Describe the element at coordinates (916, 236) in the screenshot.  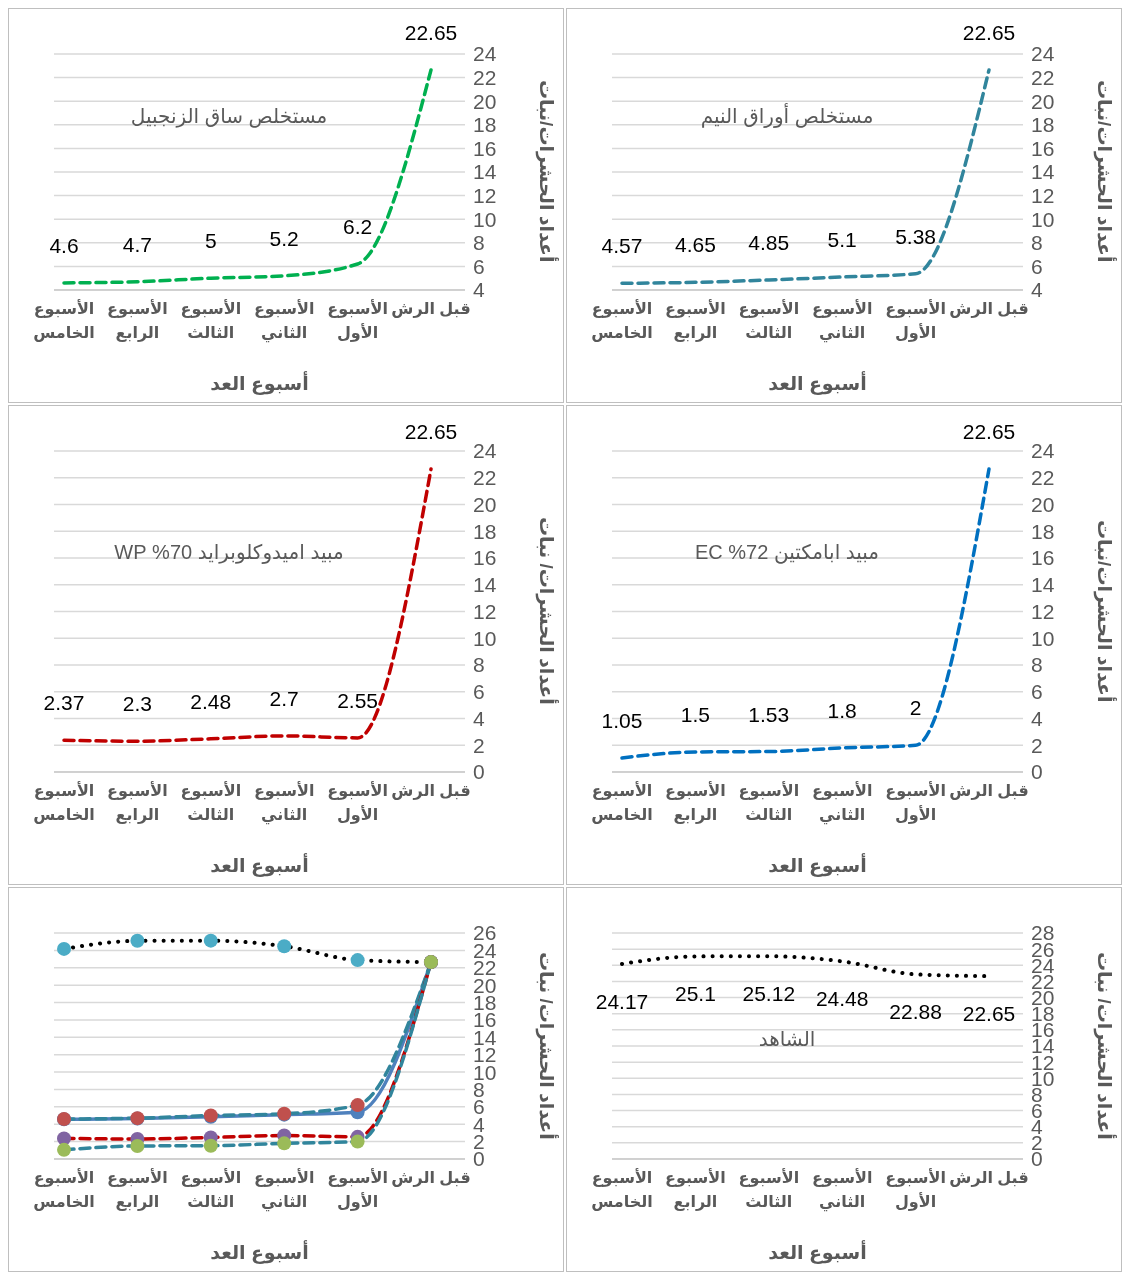
I see `data-label: 5.38` at that location.